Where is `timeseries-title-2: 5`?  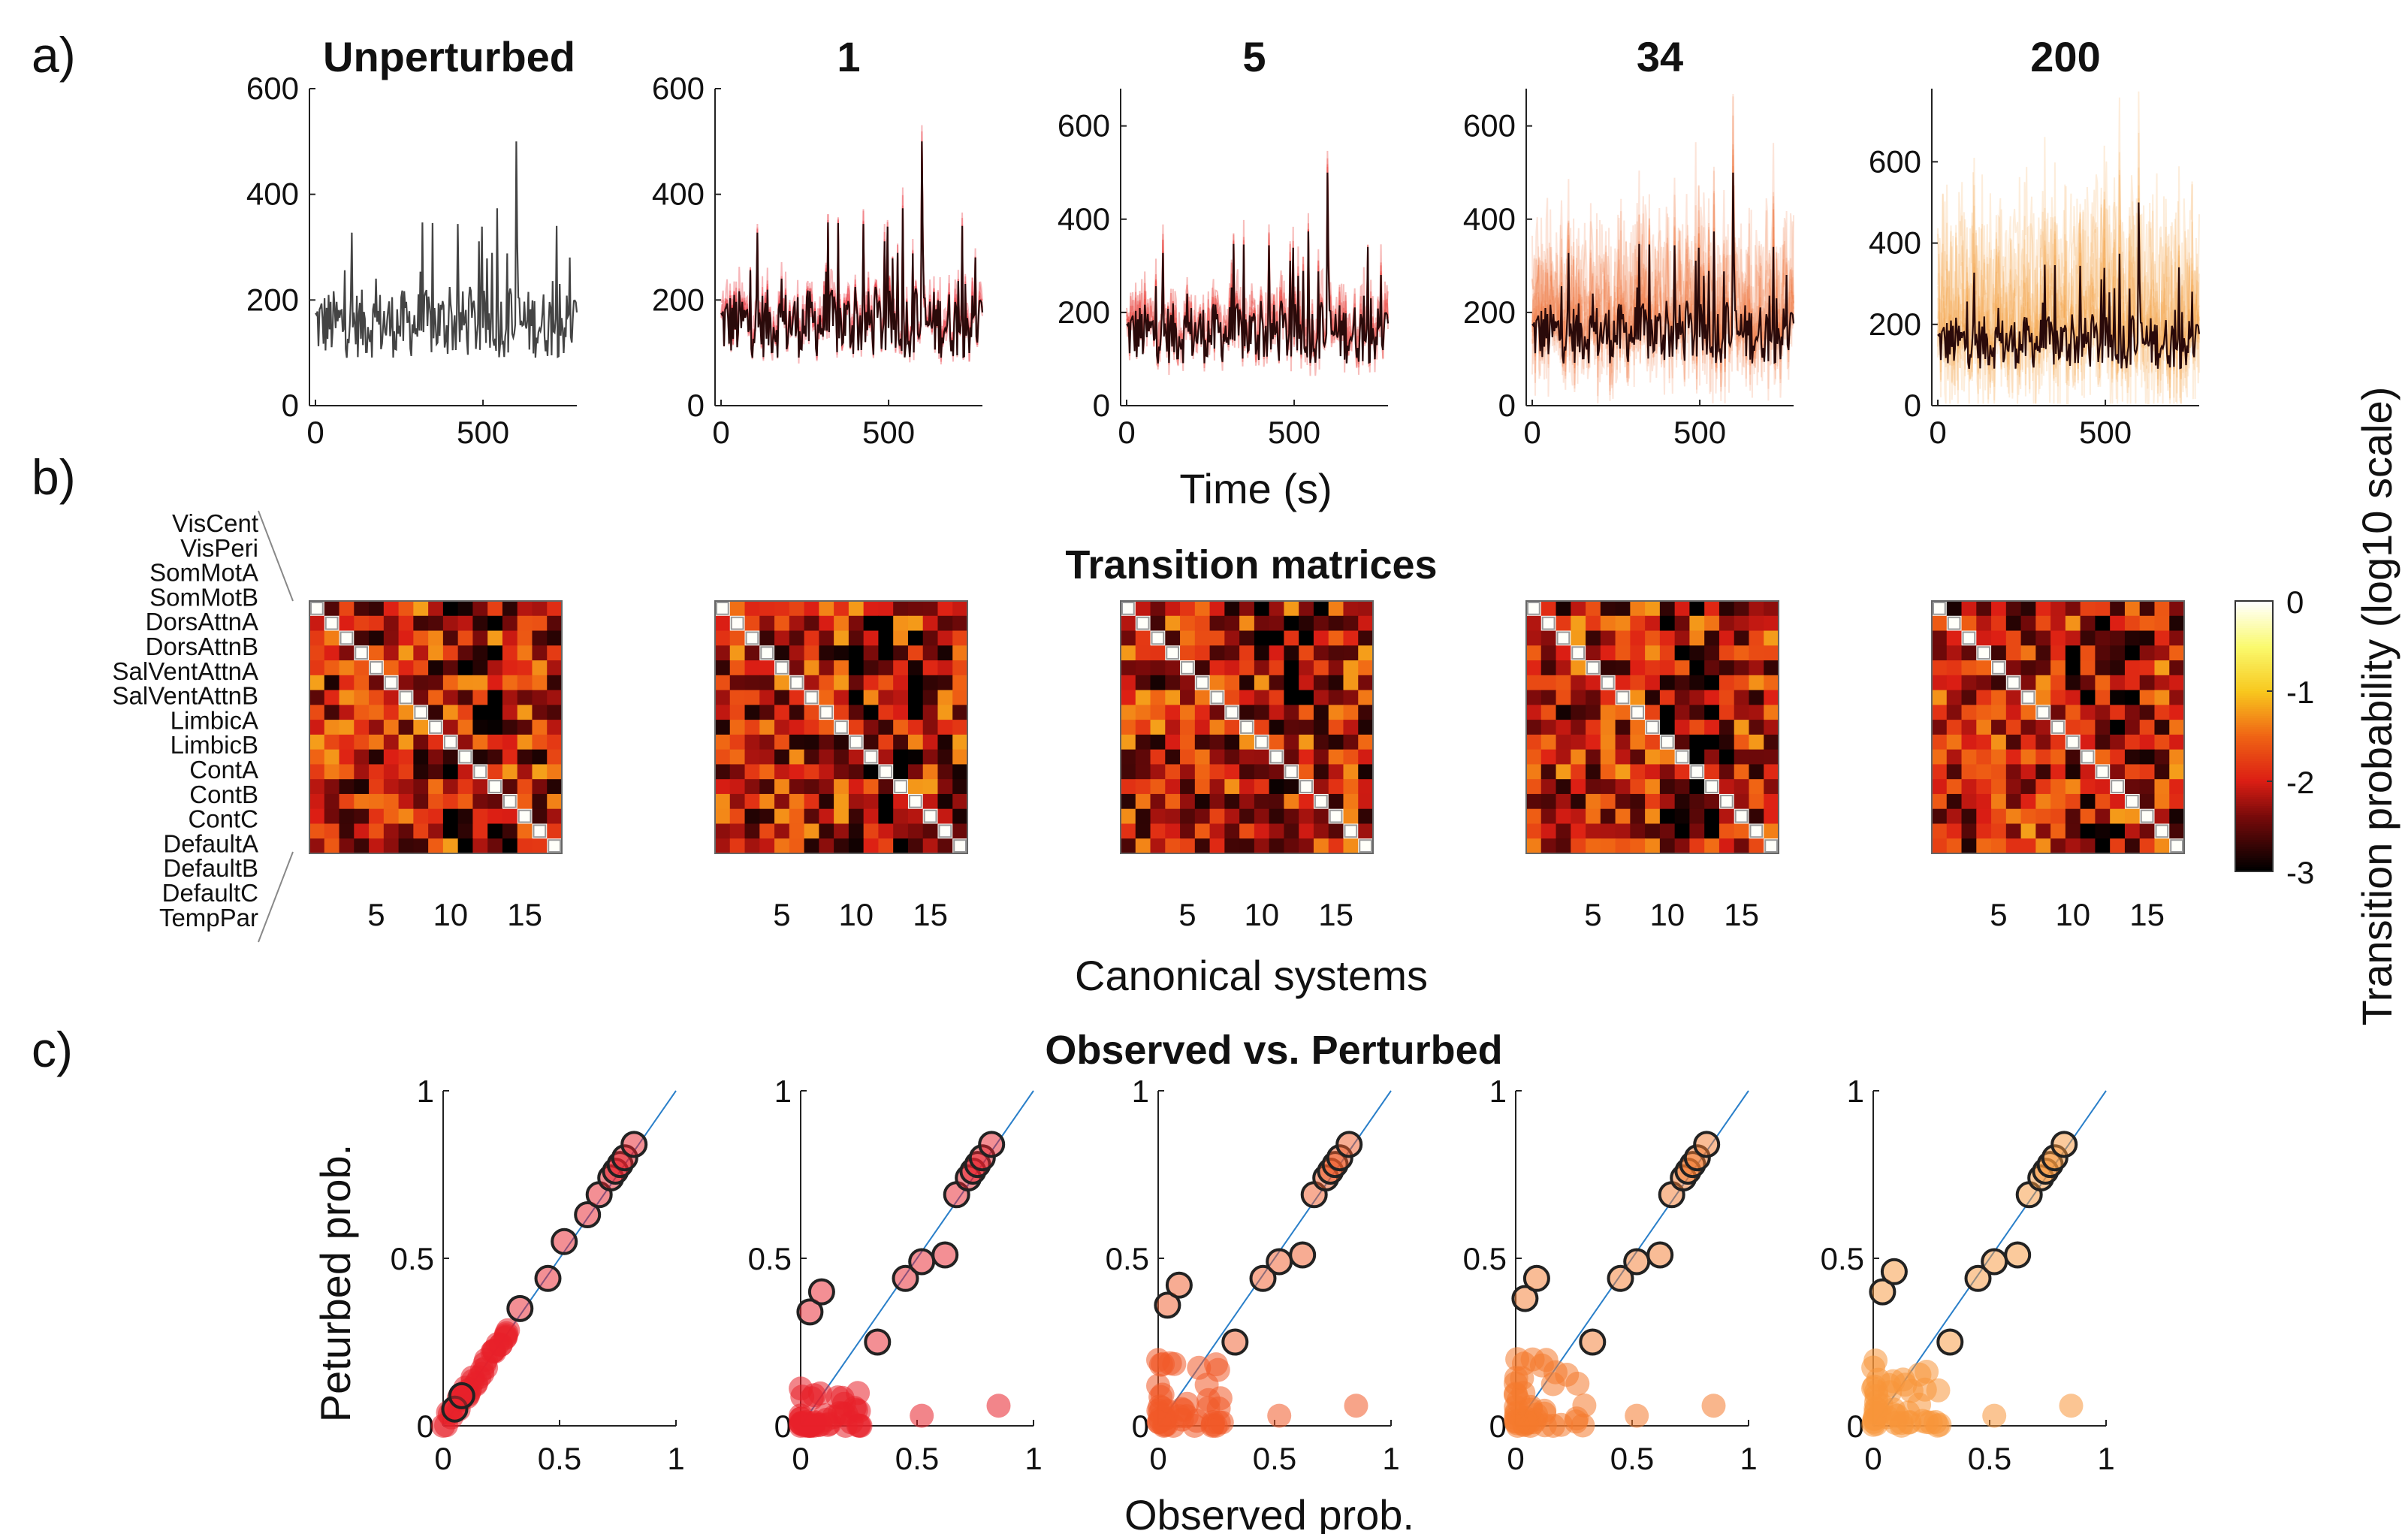
timeseries-title-2: 5 is located at coordinates (1254, 56).